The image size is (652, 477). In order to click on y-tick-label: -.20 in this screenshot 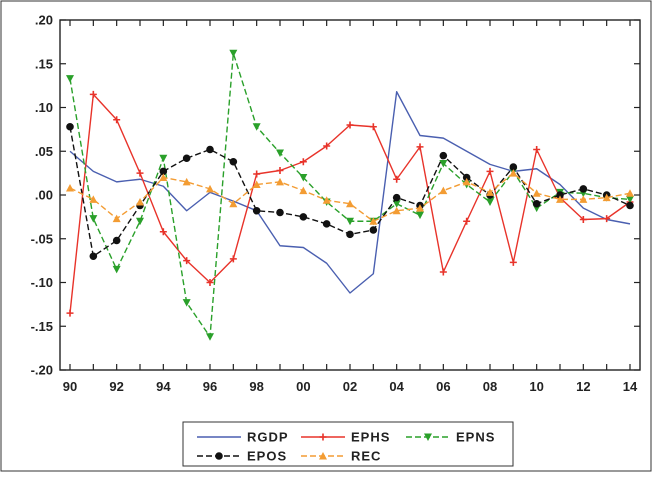, I will do `click(42, 370)`.